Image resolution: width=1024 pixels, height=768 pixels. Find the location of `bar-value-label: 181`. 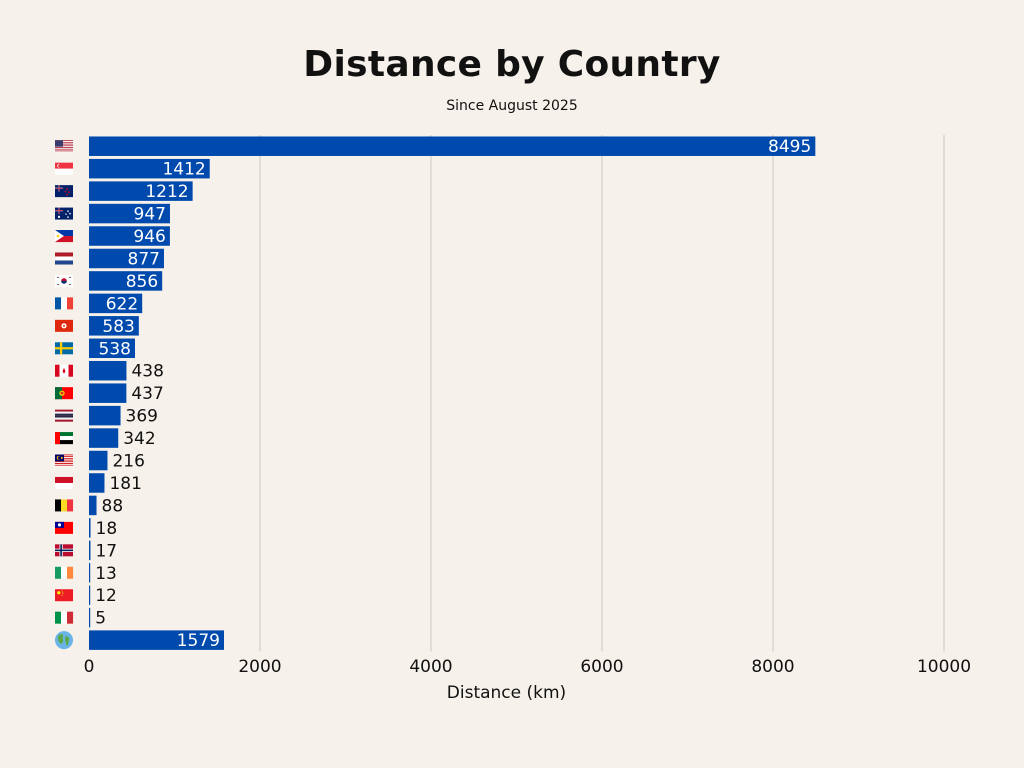

bar-value-label: 181 is located at coordinates (125, 484).